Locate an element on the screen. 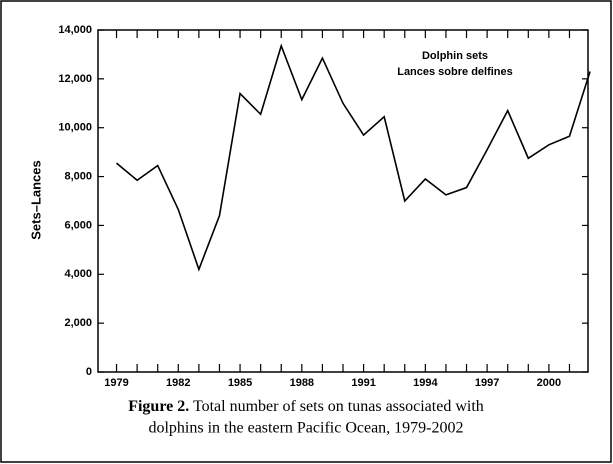  y-axis-label: Sets–Lances is located at coordinates (35, 200).